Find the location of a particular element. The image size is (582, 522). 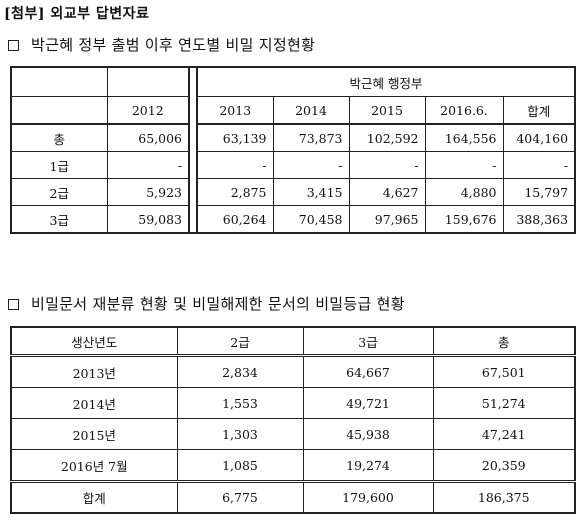

table-cell: 63,139 is located at coordinates (235, 137).